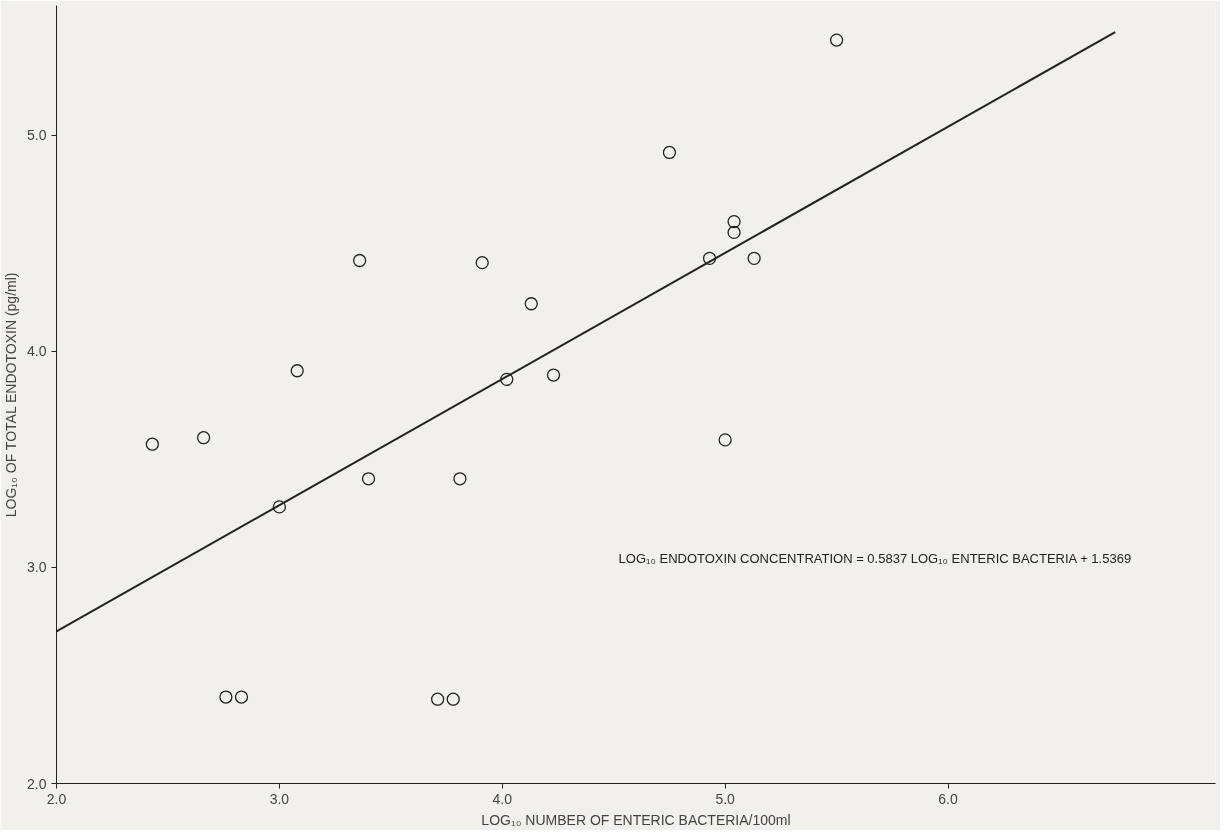 The width and height of the screenshot is (1231, 839). What do you see at coordinates (56, 798) in the screenshot?
I see `x-tick-label: 2.0` at bounding box center [56, 798].